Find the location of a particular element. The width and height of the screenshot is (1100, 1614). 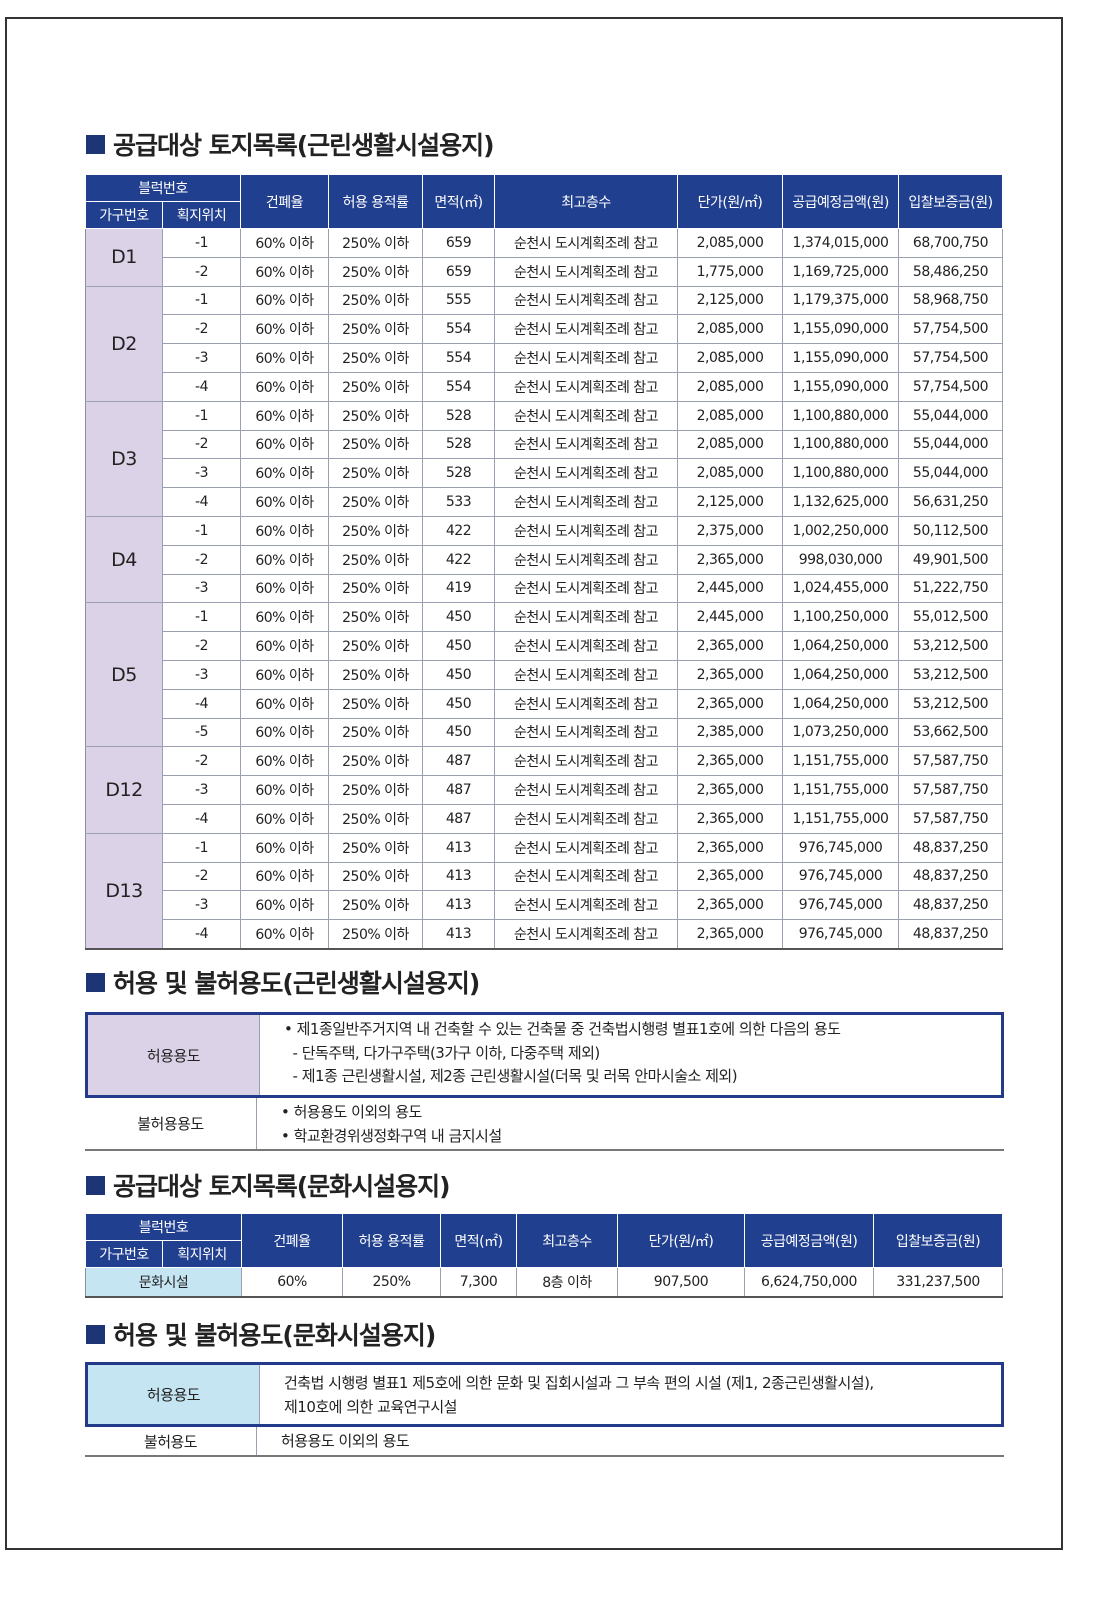

cell-supply-price: 998,030,000 is located at coordinates (840, 559).